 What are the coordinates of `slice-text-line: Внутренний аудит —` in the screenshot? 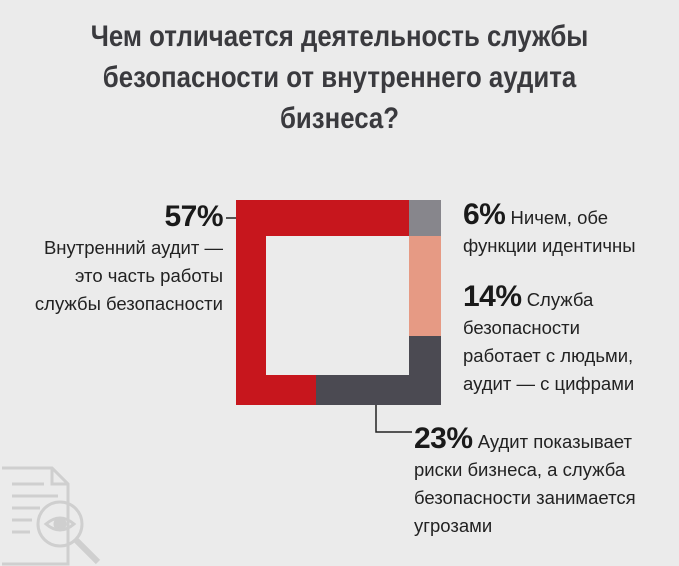 It's located at (133, 247).